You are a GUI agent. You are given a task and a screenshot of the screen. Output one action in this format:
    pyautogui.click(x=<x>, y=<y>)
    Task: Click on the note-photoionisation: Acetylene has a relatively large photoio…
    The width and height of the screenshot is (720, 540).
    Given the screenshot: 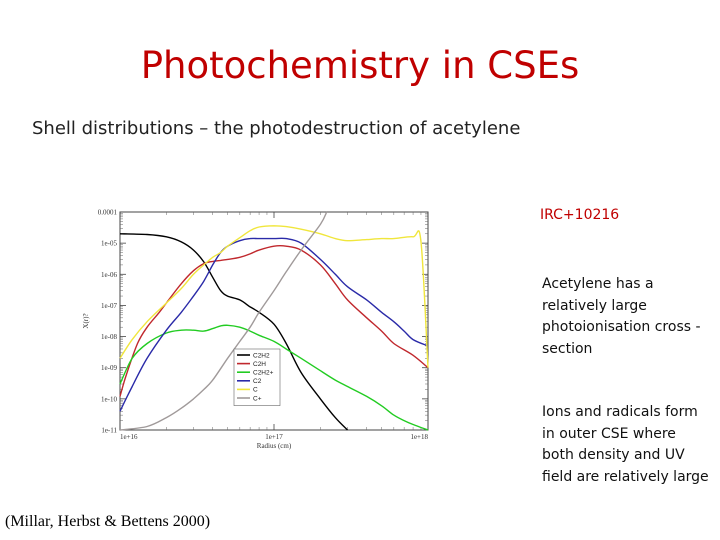 What is the action you would take?
    pyautogui.click(x=621, y=316)
    